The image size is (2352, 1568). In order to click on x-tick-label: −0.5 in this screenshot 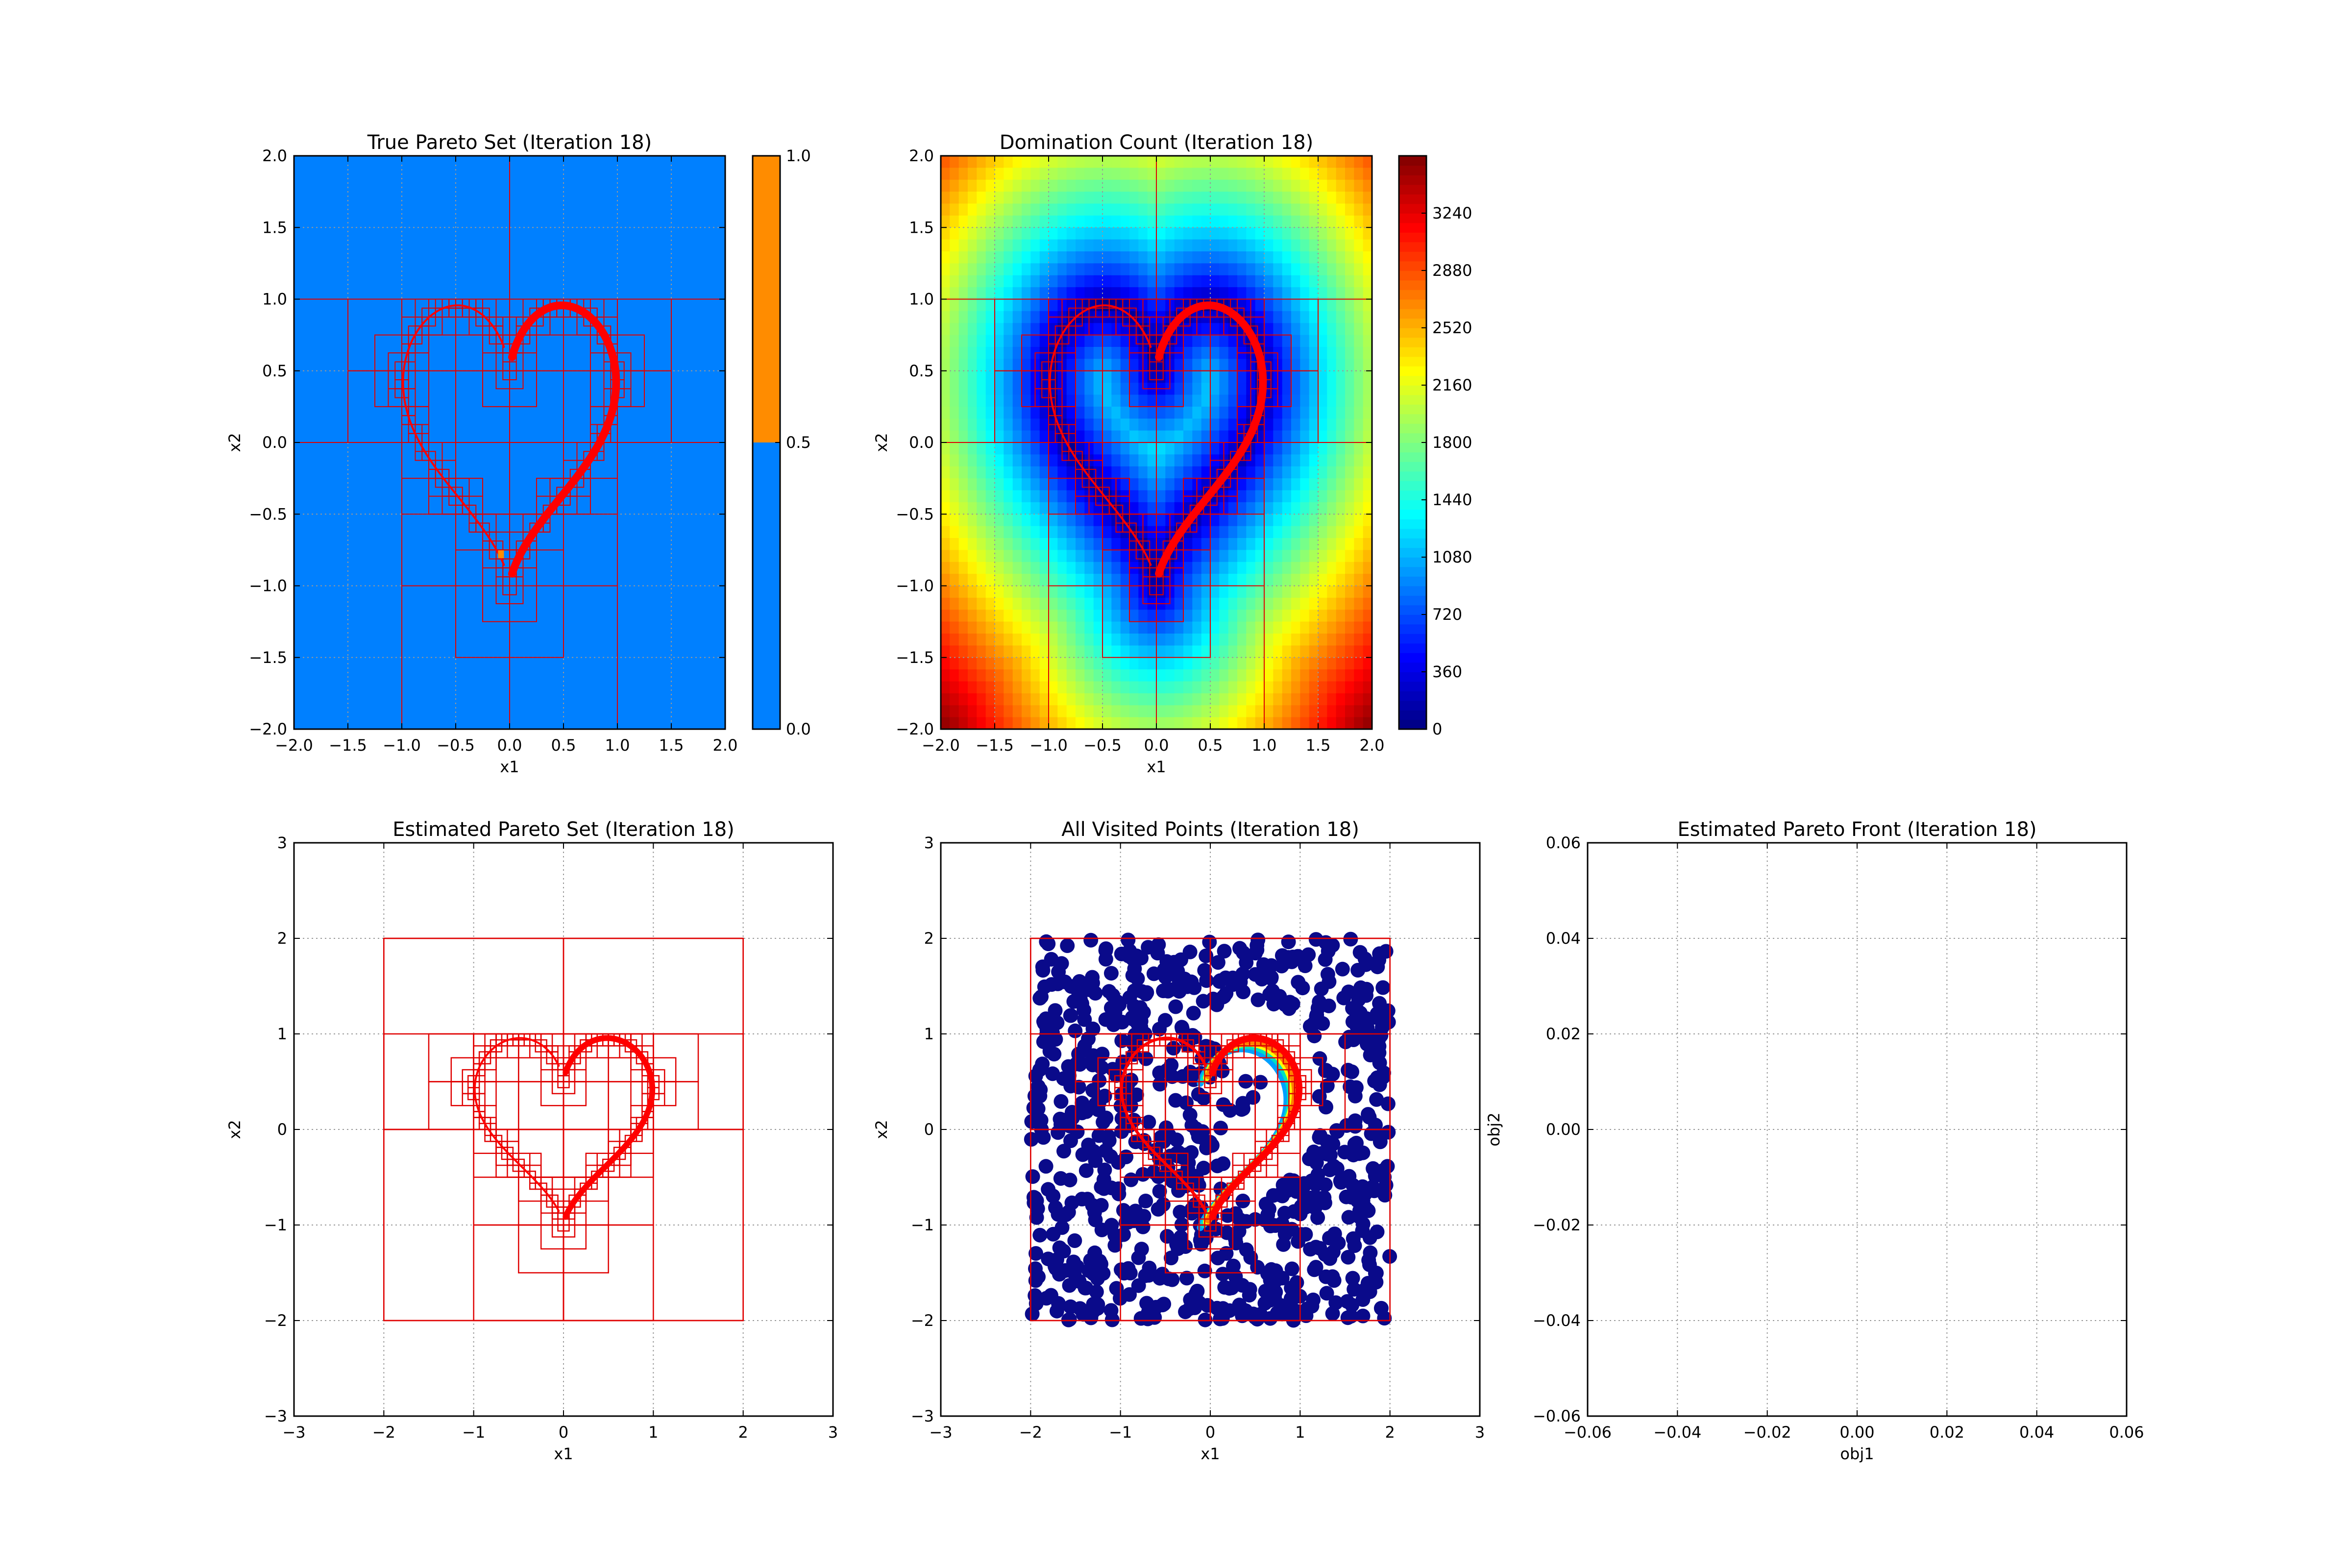, I will do `click(456, 745)`.